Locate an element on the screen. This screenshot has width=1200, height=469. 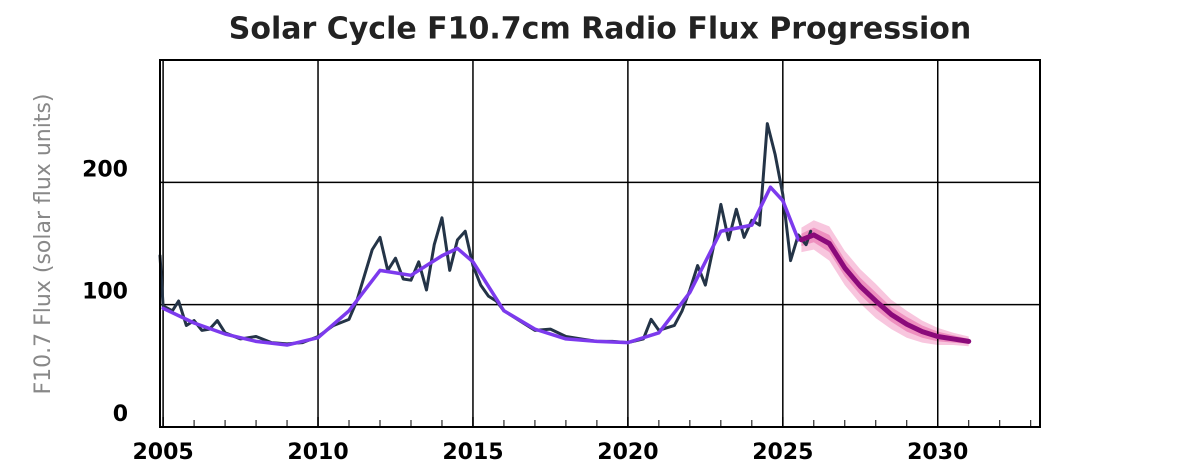
x-tick-label: 2015 is located at coordinates (472, 452).